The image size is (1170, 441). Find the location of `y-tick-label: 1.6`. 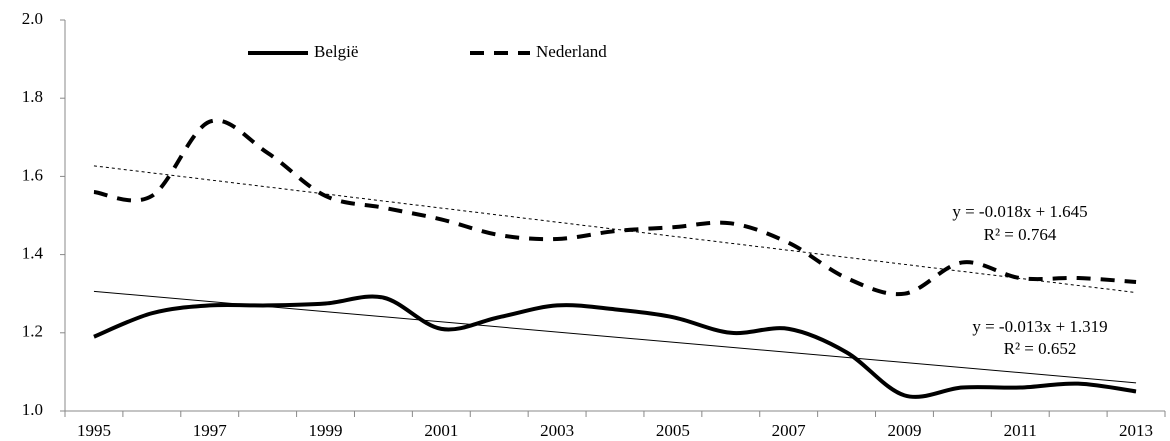

y-tick-label: 1.6 is located at coordinates (32, 174).